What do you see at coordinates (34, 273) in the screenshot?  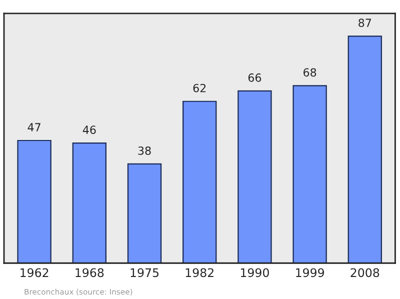 I see `x-tick-label: 1962` at bounding box center [34, 273].